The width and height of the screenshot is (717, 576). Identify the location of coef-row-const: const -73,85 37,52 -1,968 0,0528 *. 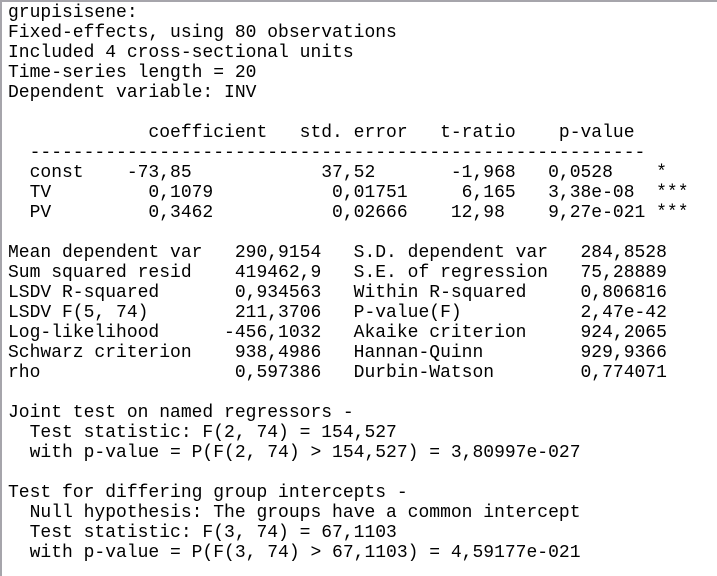
(337, 173).